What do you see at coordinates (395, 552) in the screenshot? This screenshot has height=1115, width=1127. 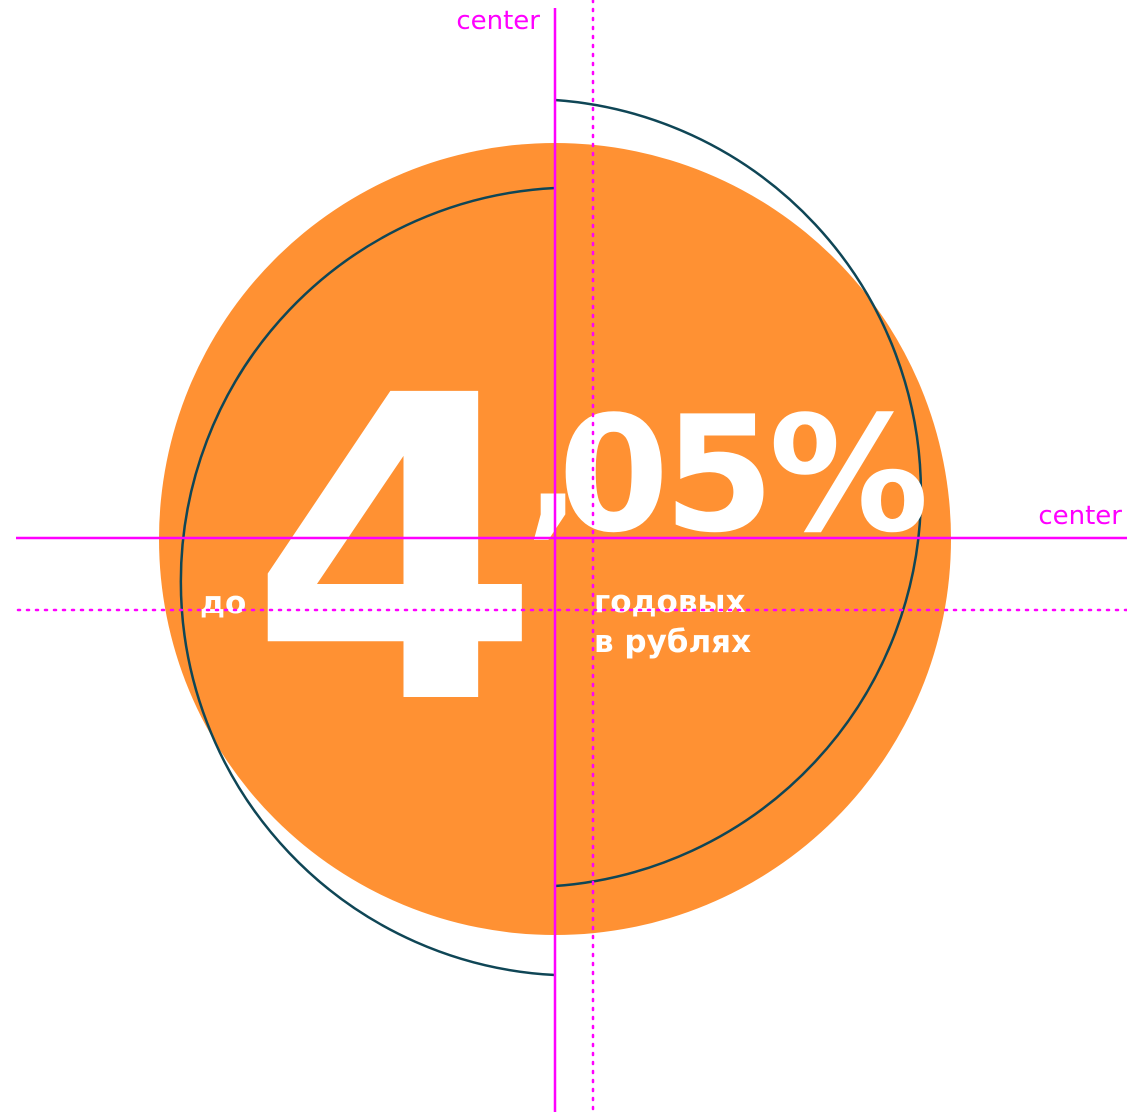 I see `rate-integer-digit: 4` at bounding box center [395, 552].